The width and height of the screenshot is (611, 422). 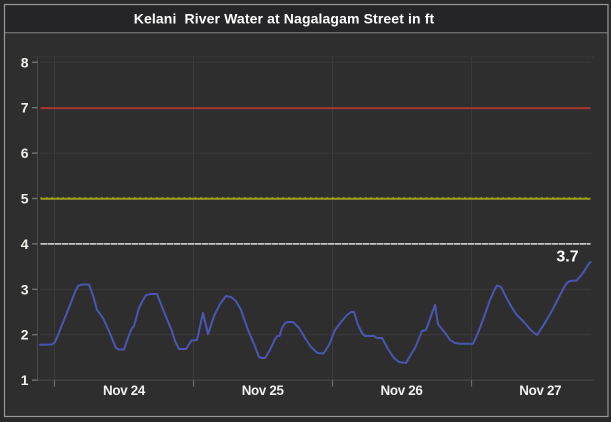 What do you see at coordinates (25, 62) in the screenshot?
I see `svg-text: 8` at bounding box center [25, 62].